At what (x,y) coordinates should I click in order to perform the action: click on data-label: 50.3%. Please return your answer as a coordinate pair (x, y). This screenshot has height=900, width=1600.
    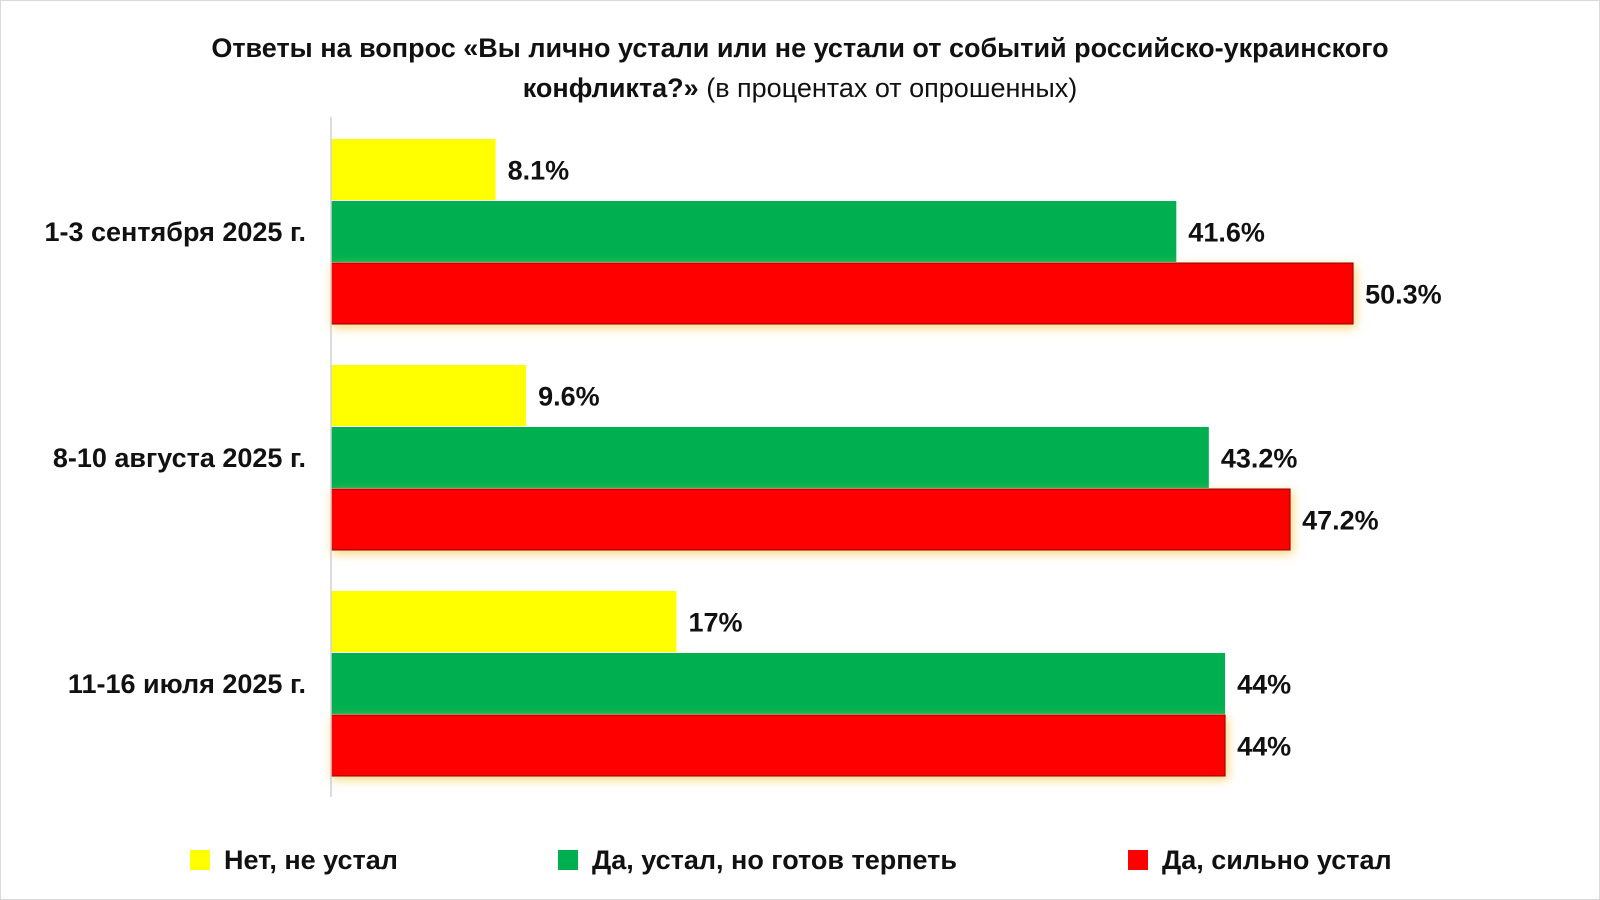
    Looking at the image, I should click on (1403, 295).